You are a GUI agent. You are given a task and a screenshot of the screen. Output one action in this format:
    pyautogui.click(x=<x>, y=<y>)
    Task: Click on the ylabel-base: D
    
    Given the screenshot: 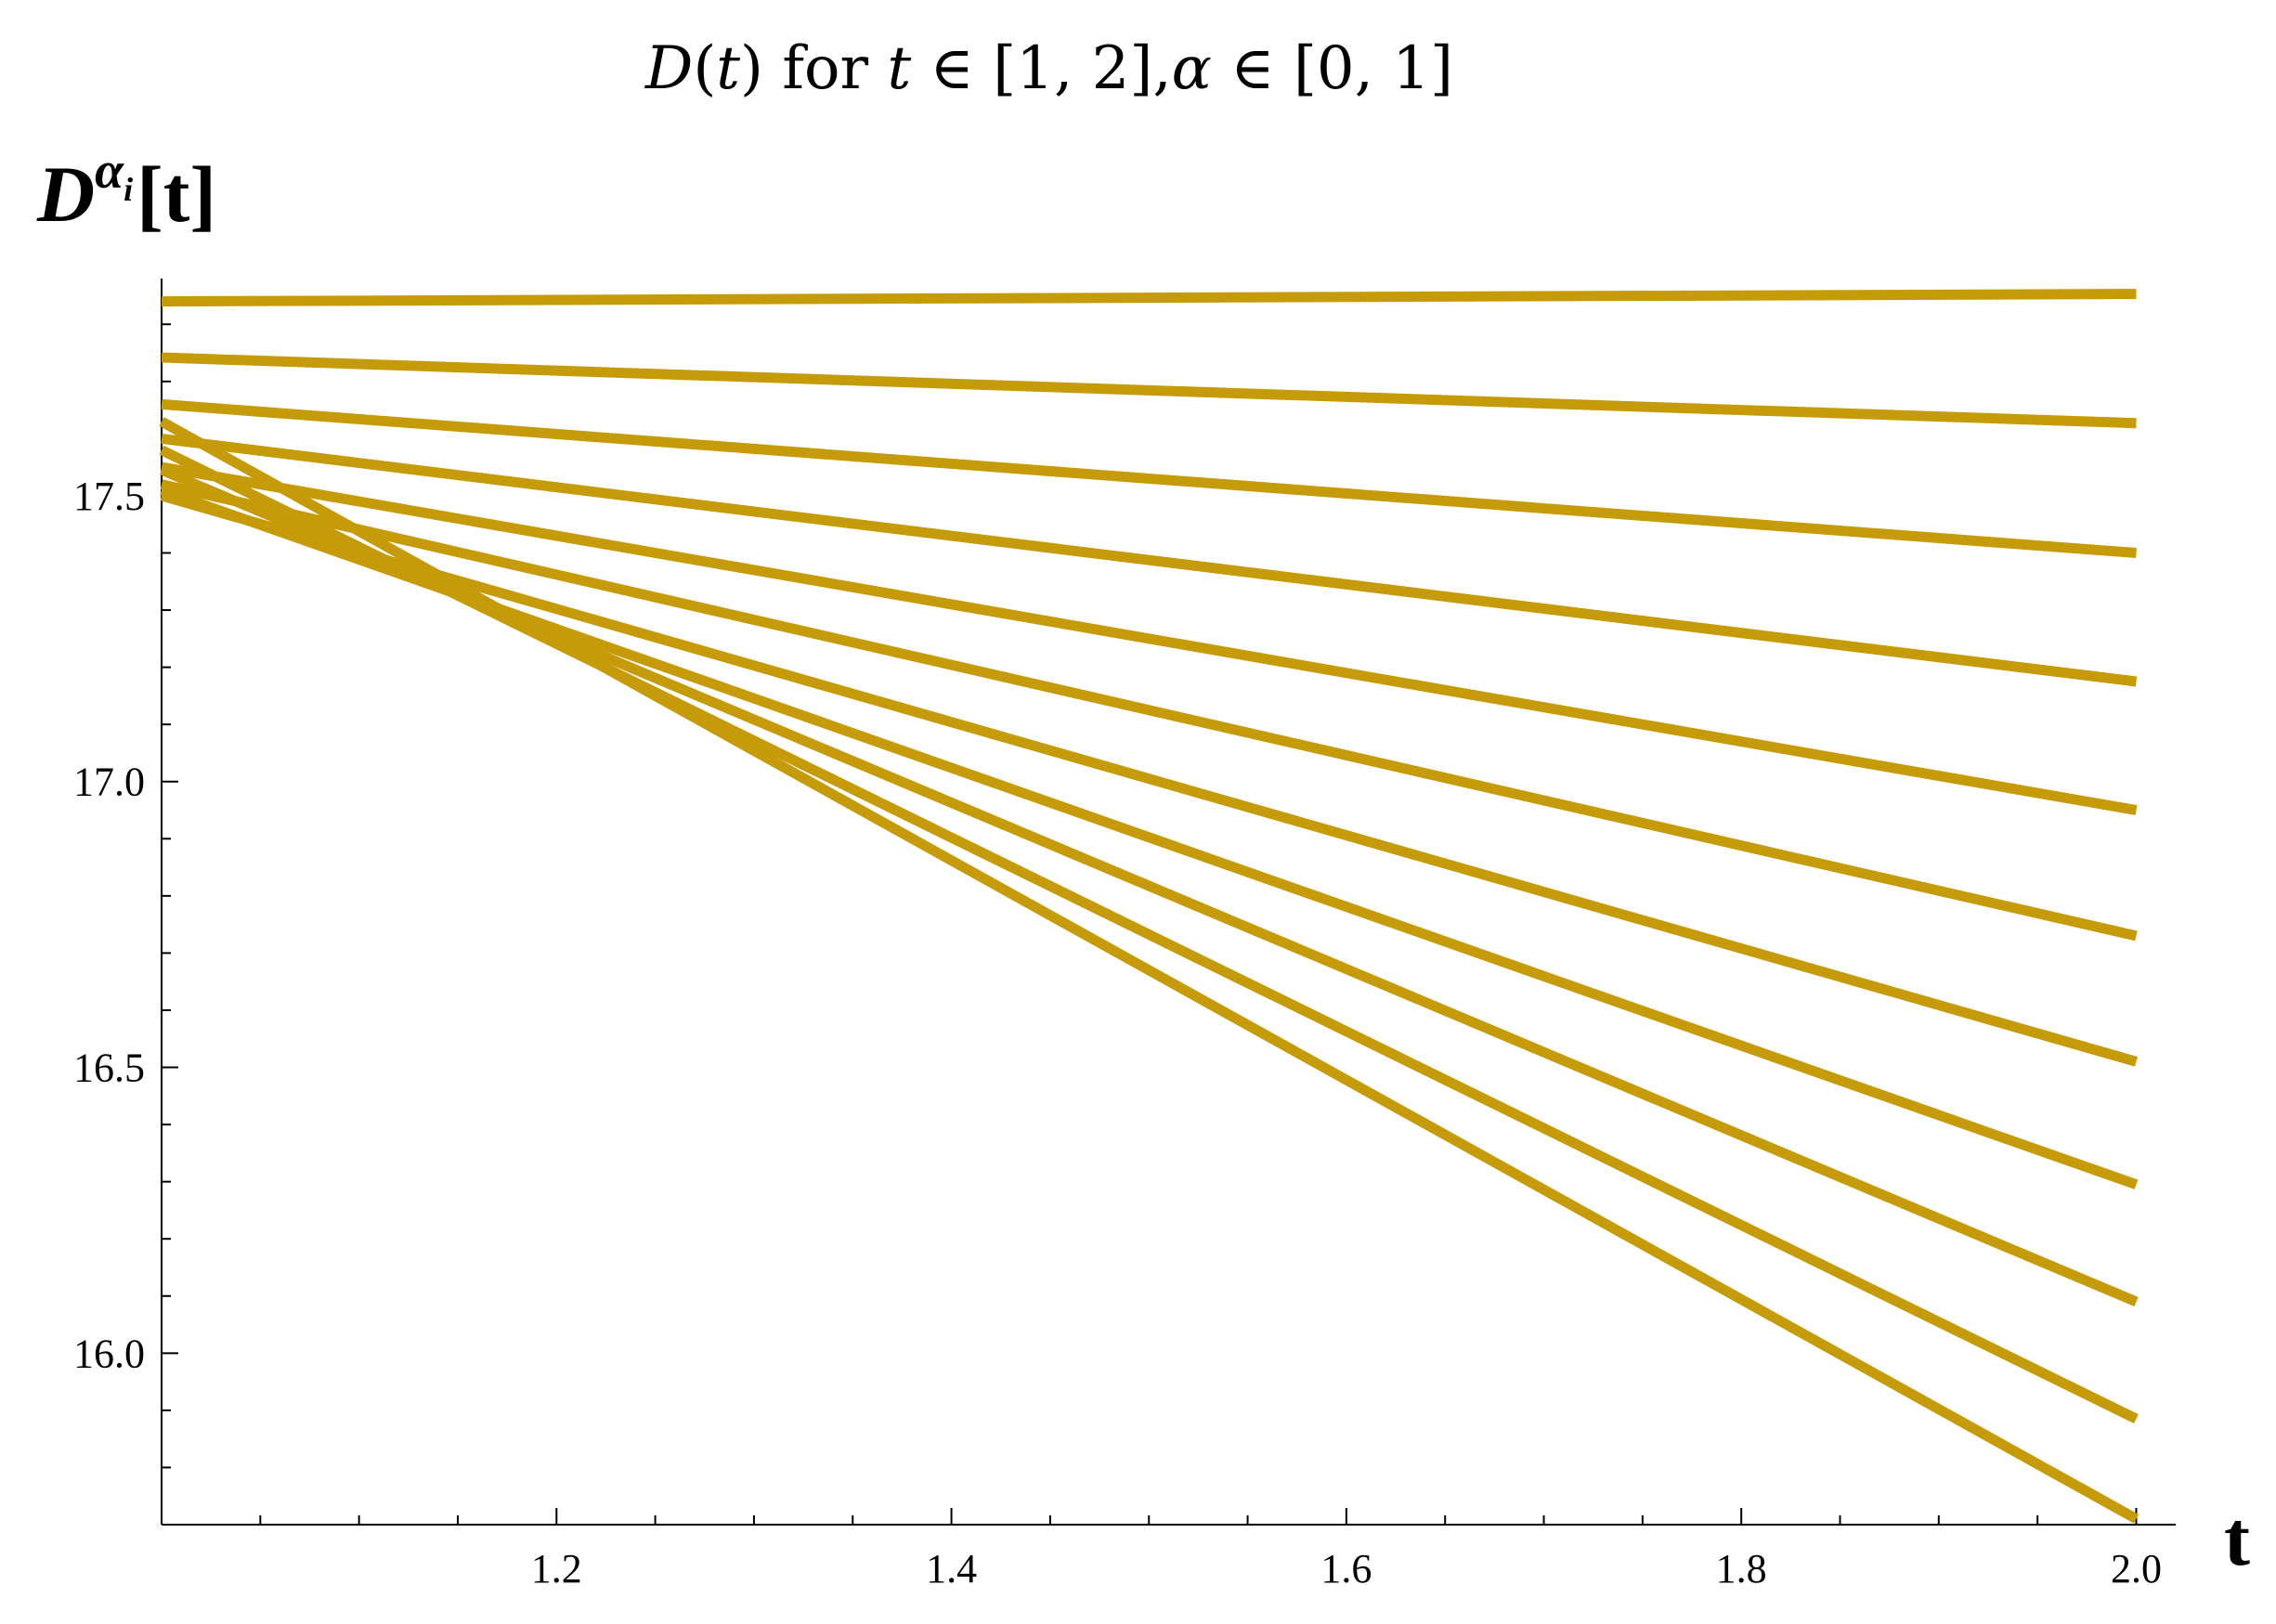 What is the action you would take?
    pyautogui.click(x=65, y=194)
    